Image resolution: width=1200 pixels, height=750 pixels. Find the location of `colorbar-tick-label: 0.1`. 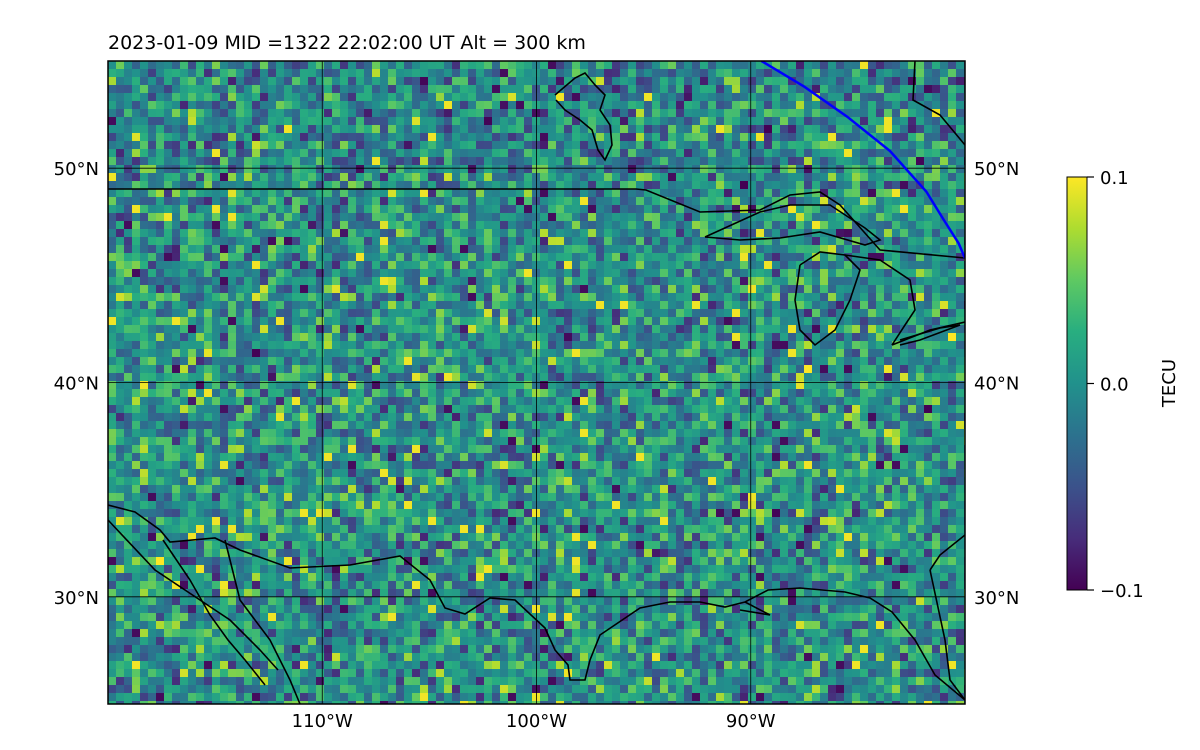

colorbar-tick-label: 0.1 is located at coordinates (1114, 178).